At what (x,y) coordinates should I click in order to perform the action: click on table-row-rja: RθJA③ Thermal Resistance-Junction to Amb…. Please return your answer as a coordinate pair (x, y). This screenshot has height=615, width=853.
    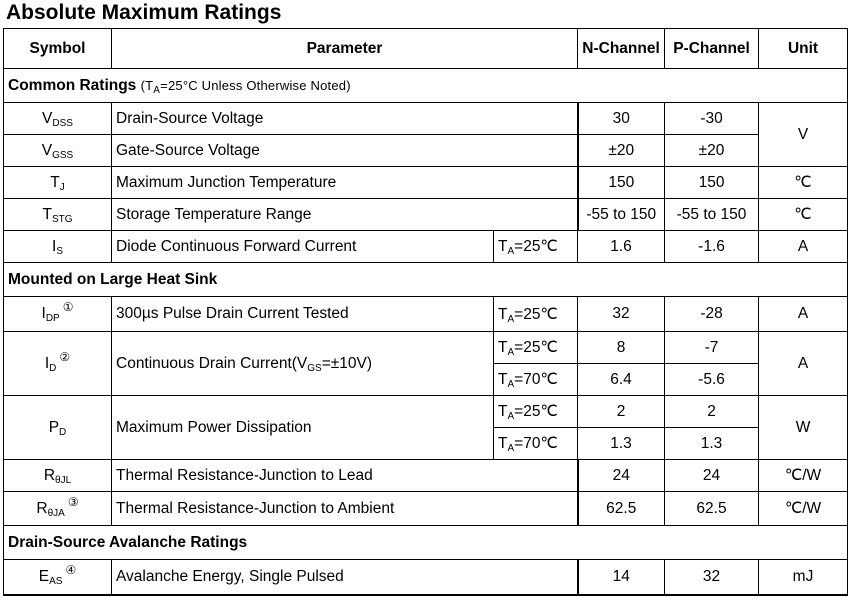
    Looking at the image, I should click on (426, 508).